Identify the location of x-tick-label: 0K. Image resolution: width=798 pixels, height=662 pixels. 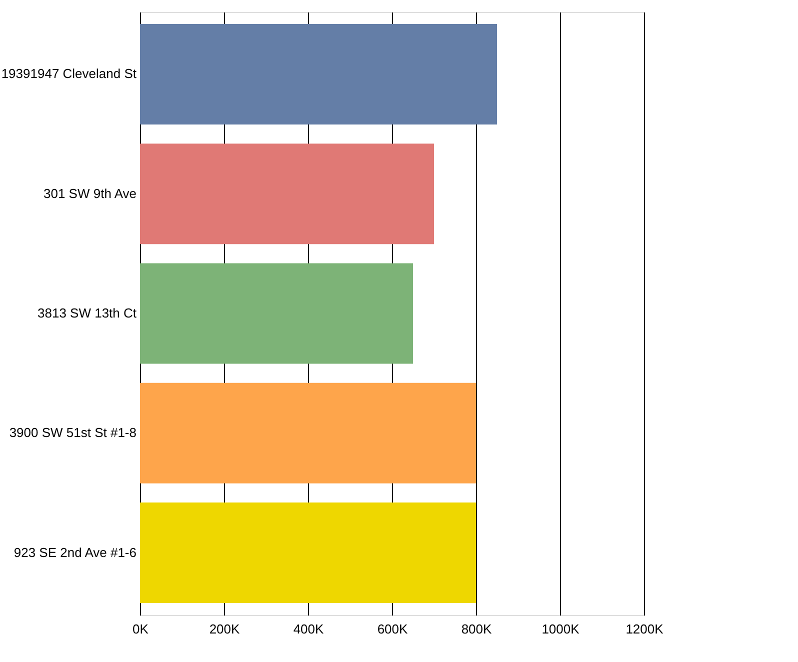
(140, 629).